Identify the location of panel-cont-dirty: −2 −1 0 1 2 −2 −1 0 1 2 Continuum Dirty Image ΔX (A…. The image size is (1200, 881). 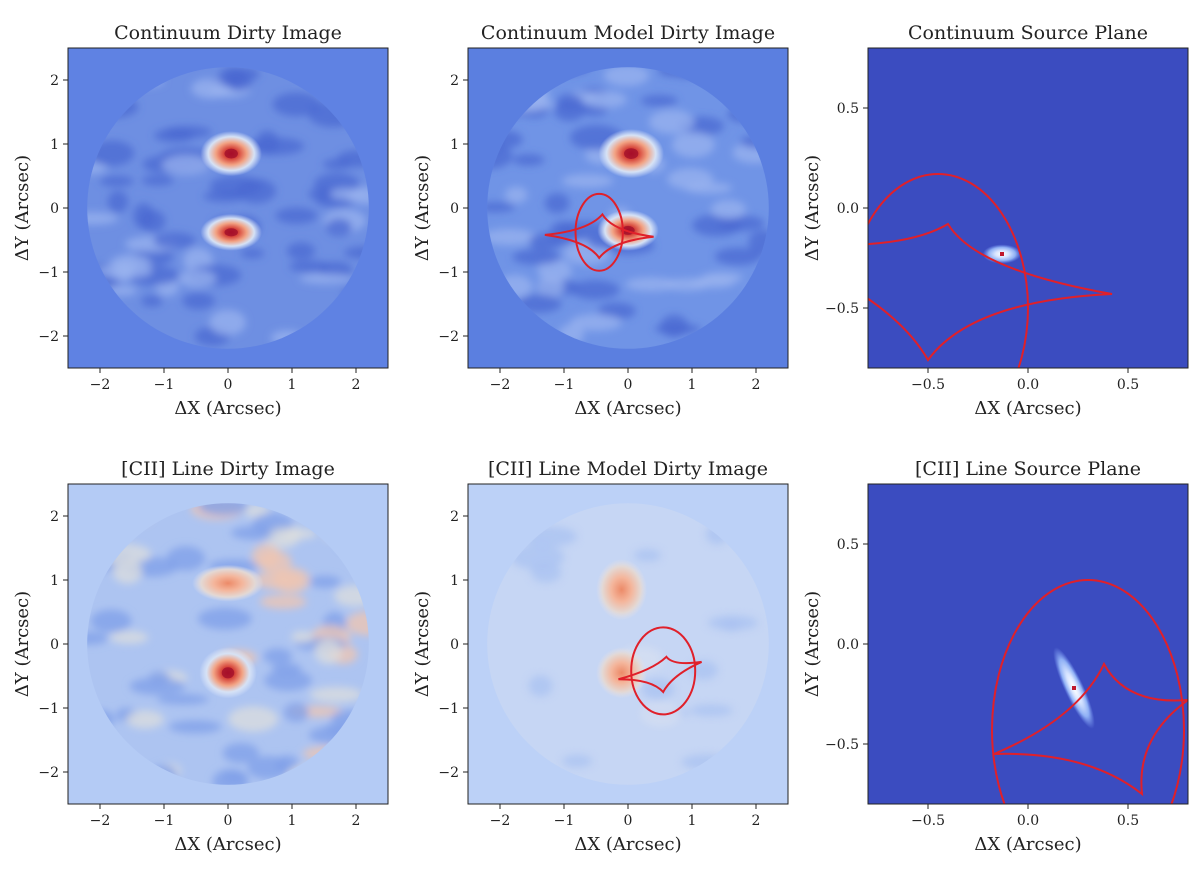
(200, 220).